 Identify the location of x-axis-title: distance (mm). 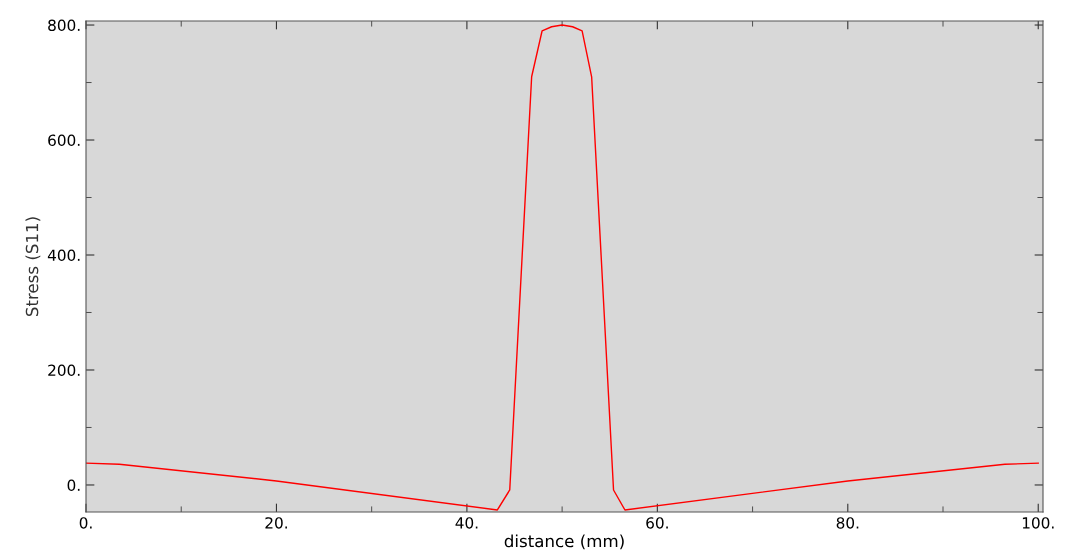
(564, 542).